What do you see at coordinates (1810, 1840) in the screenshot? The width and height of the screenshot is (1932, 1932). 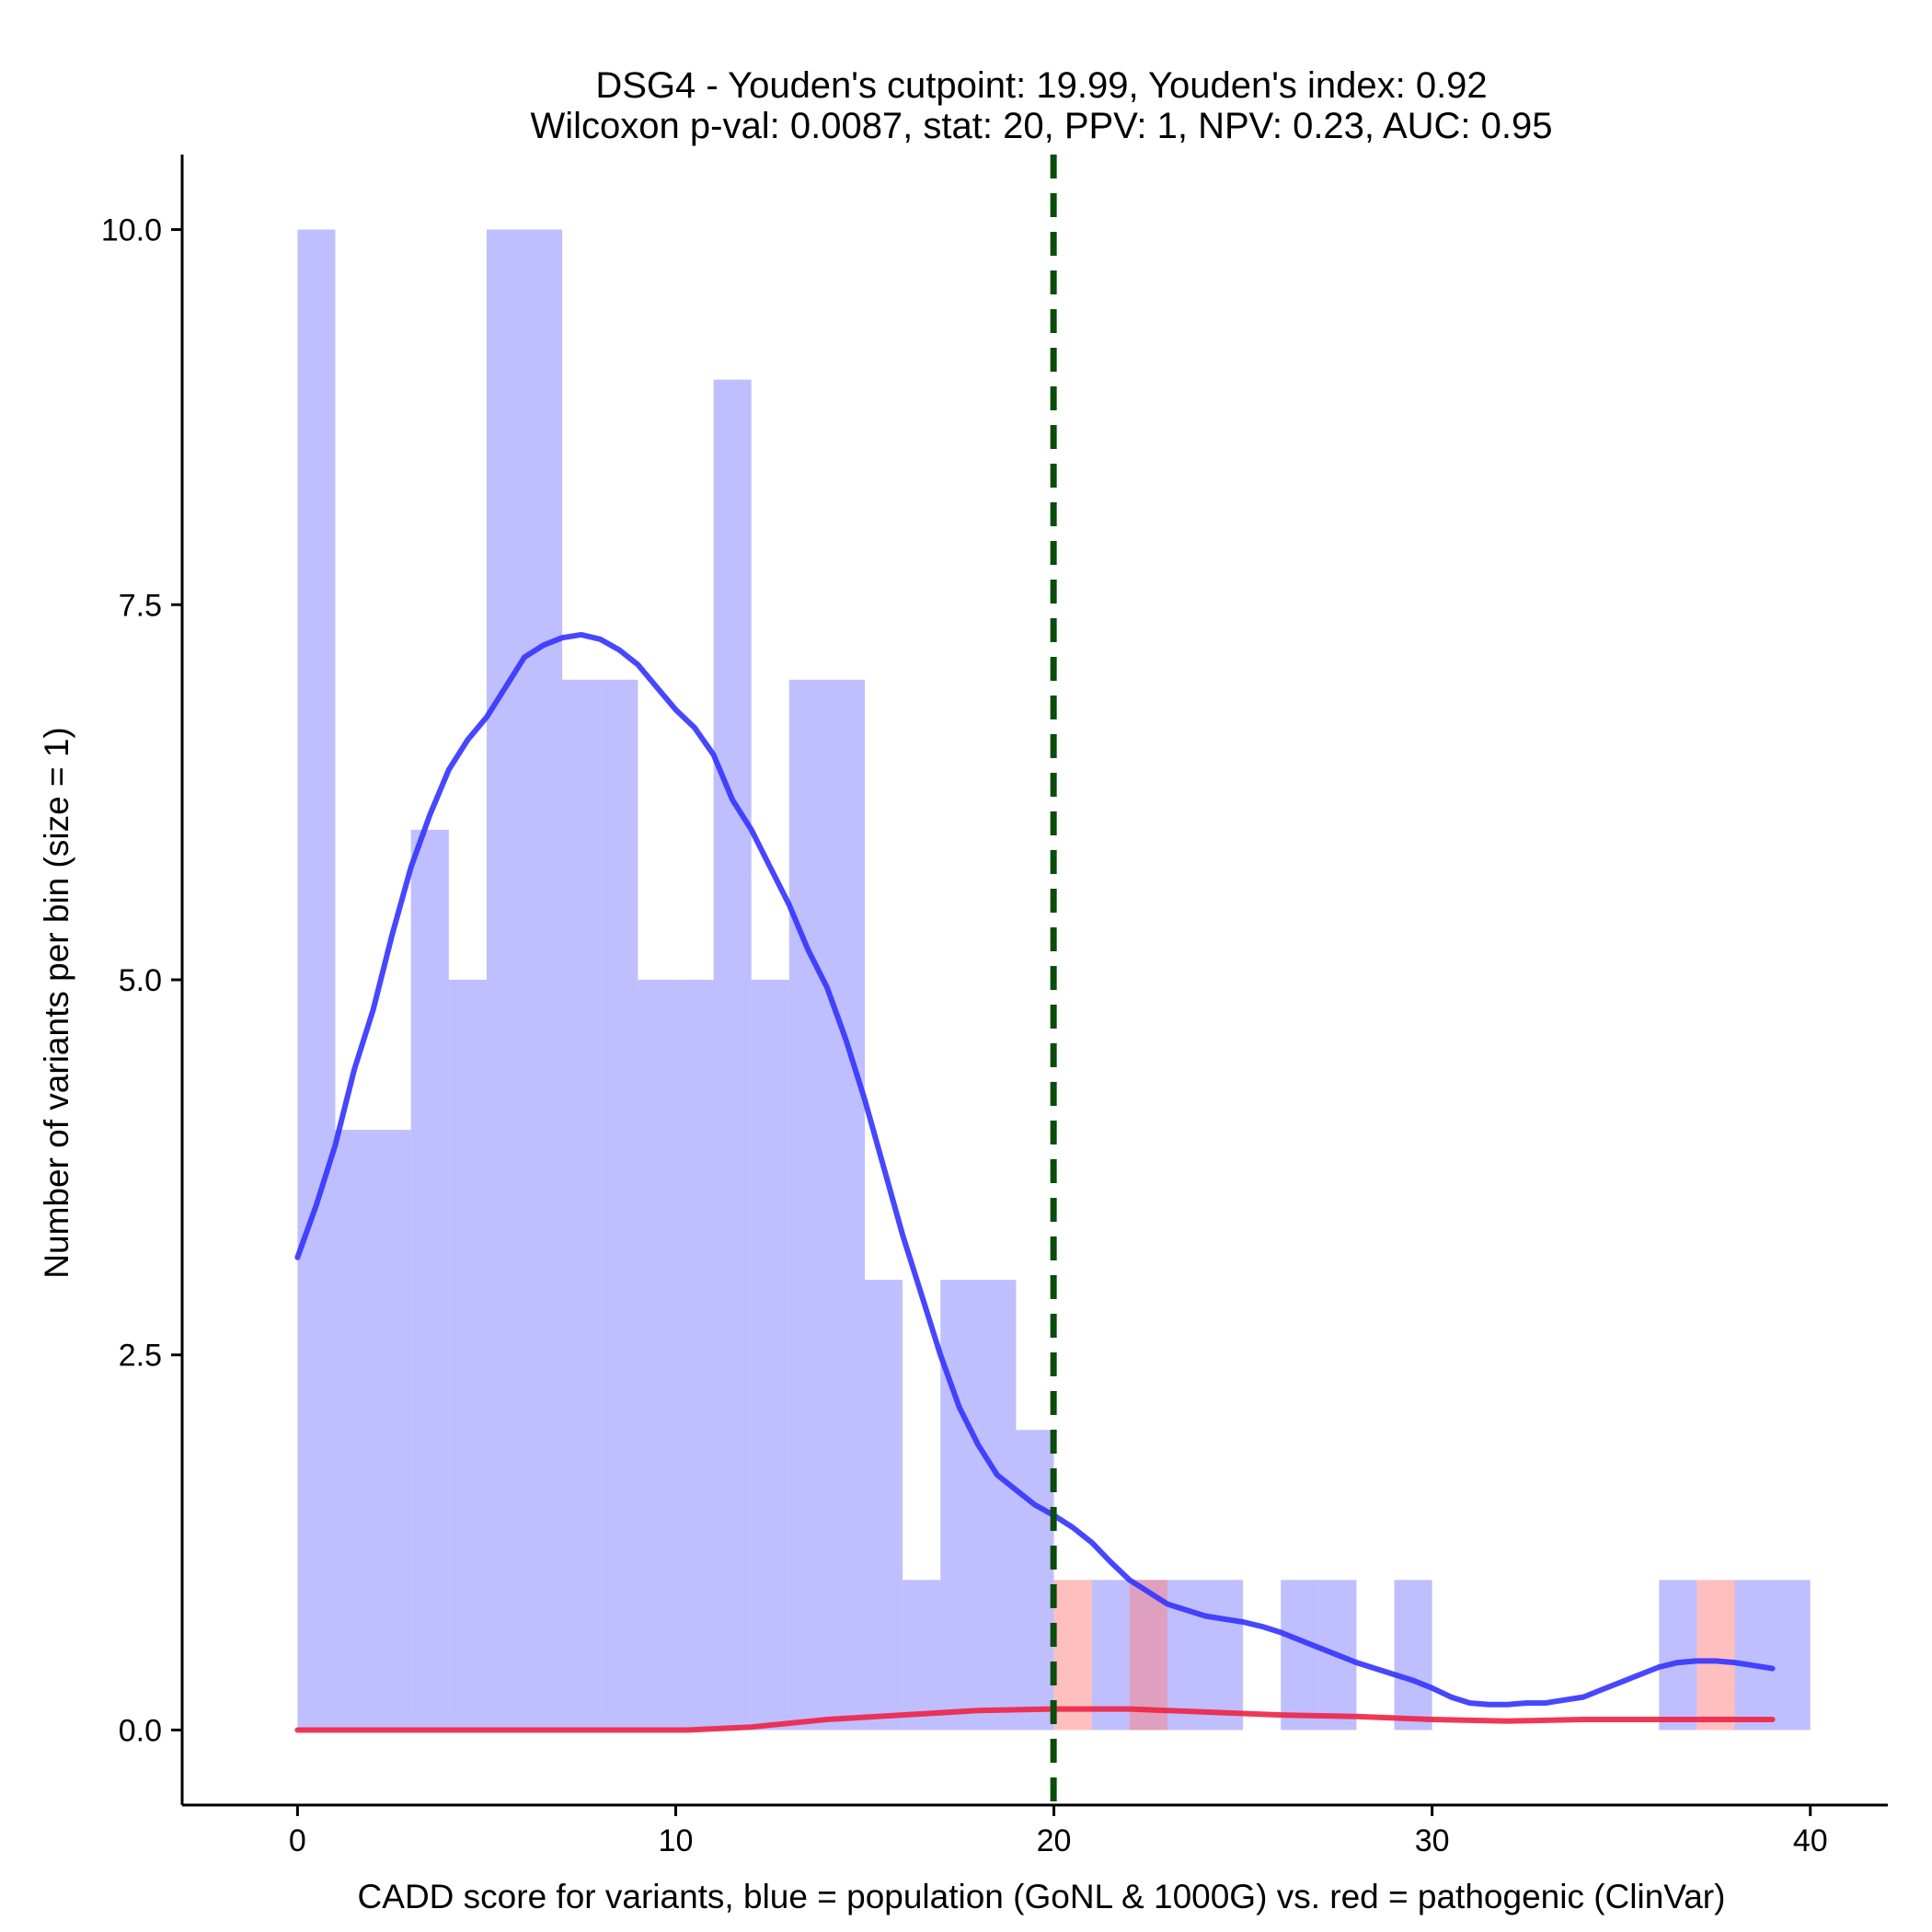 I see `x-tick-label: 40` at bounding box center [1810, 1840].